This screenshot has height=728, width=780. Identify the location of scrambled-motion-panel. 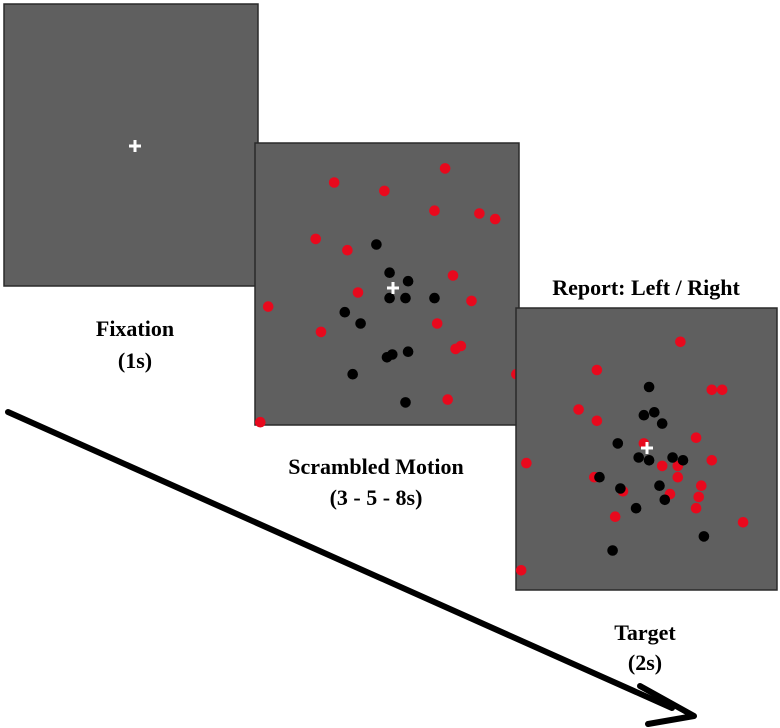
(388, 285).